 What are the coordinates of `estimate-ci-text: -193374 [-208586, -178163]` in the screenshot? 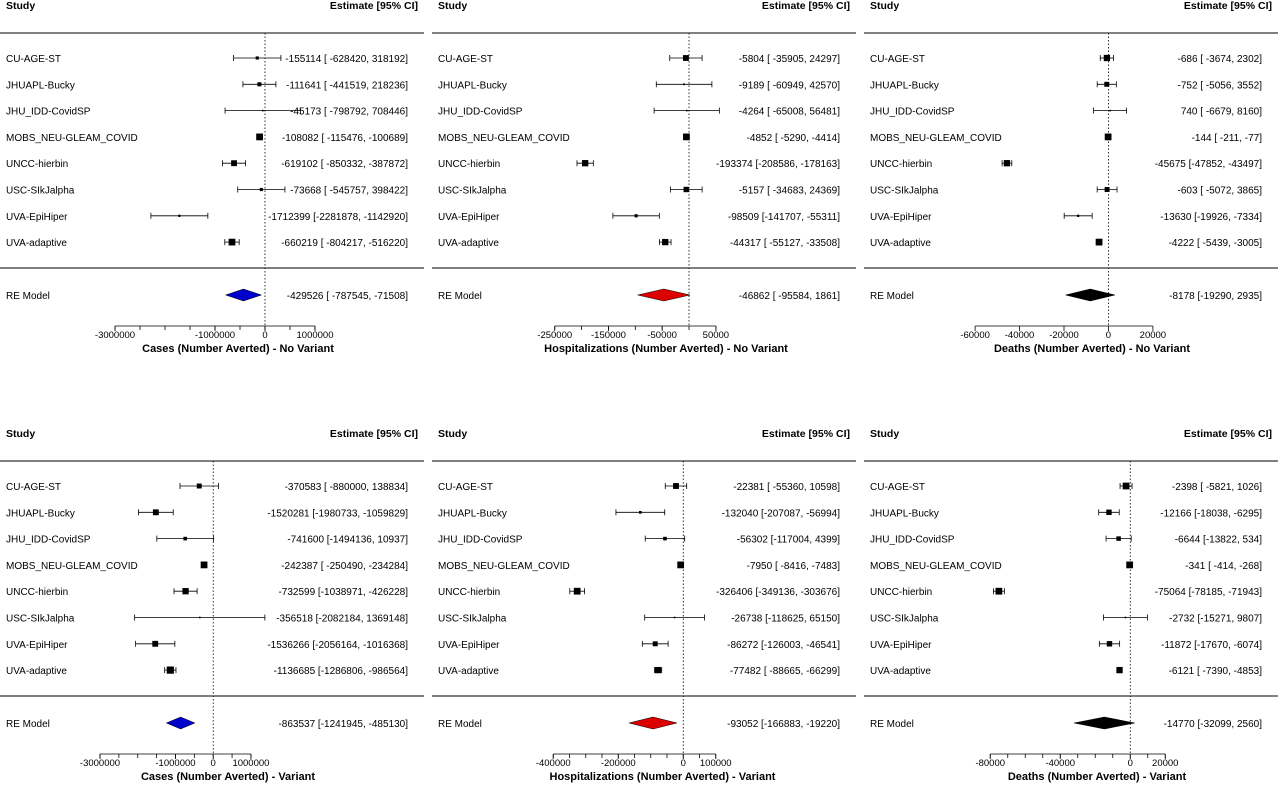 It's located at (778, 164).